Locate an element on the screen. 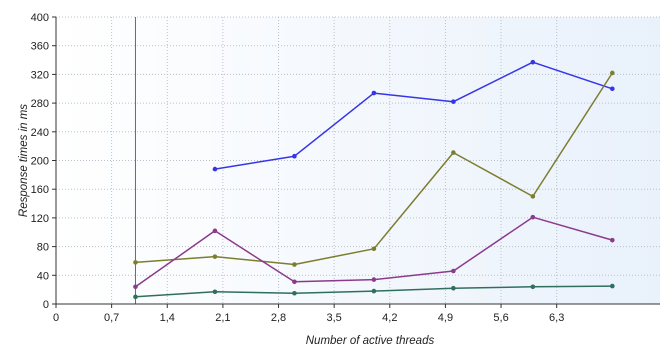 This screenshot has width=660, height=348. y-tick-label: 320 is located at coordinates (40, 75).